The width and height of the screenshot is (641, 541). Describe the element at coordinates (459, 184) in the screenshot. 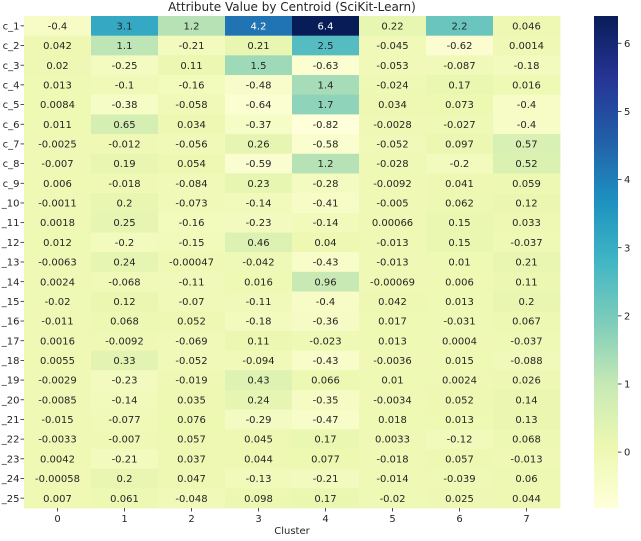

I see `cell-value-label: 0.041` at that location.